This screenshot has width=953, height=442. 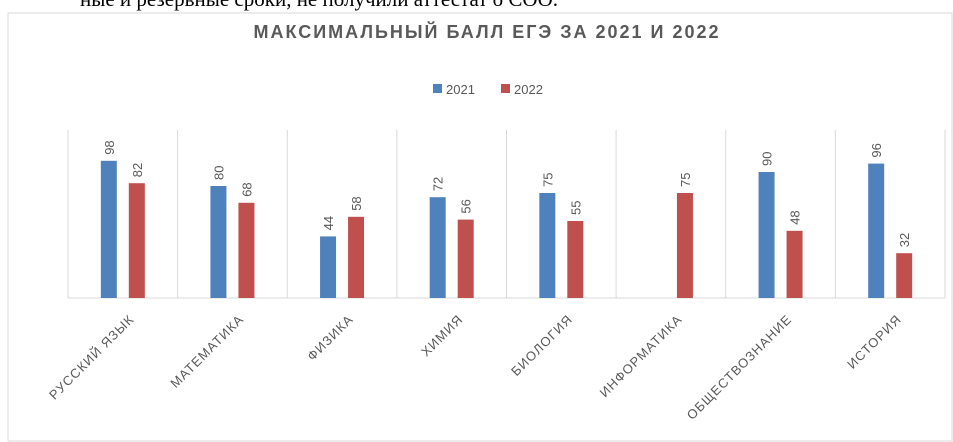 What do you see at coordinates (876, 150) in the screenshot?
I see `data-label: 96` at bounding box center [876, 150].